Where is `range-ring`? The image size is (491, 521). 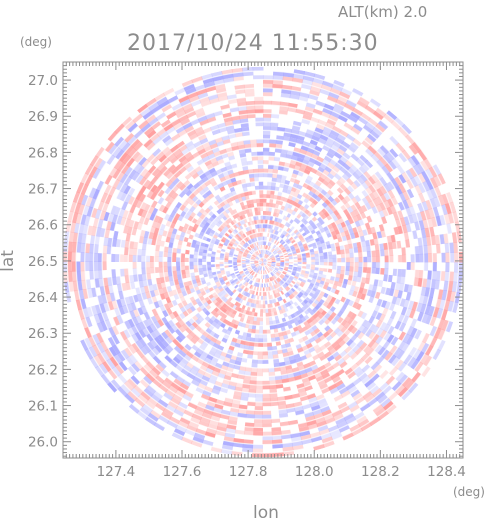
range-ring is located at coordinates (263, 262).